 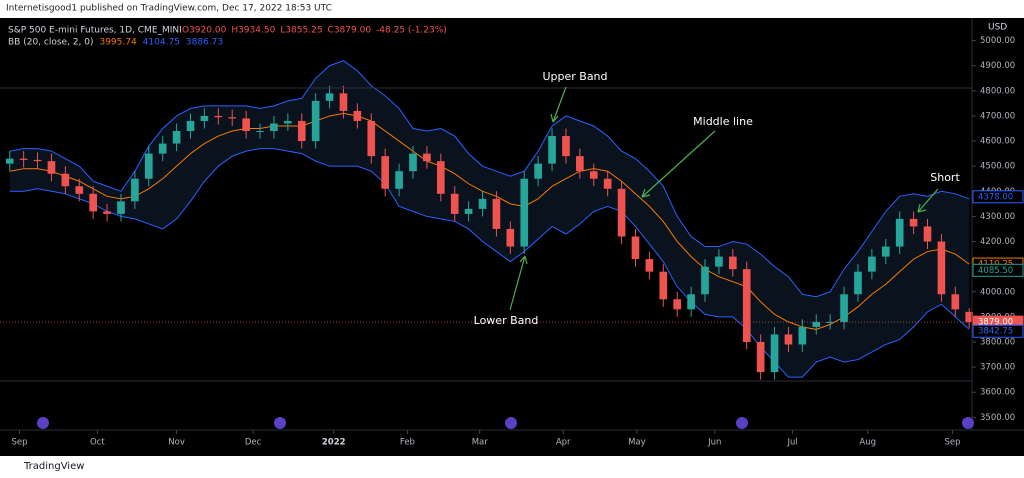 I want to click on y-tick-label: 4000.00, so click(x=997, y=292).